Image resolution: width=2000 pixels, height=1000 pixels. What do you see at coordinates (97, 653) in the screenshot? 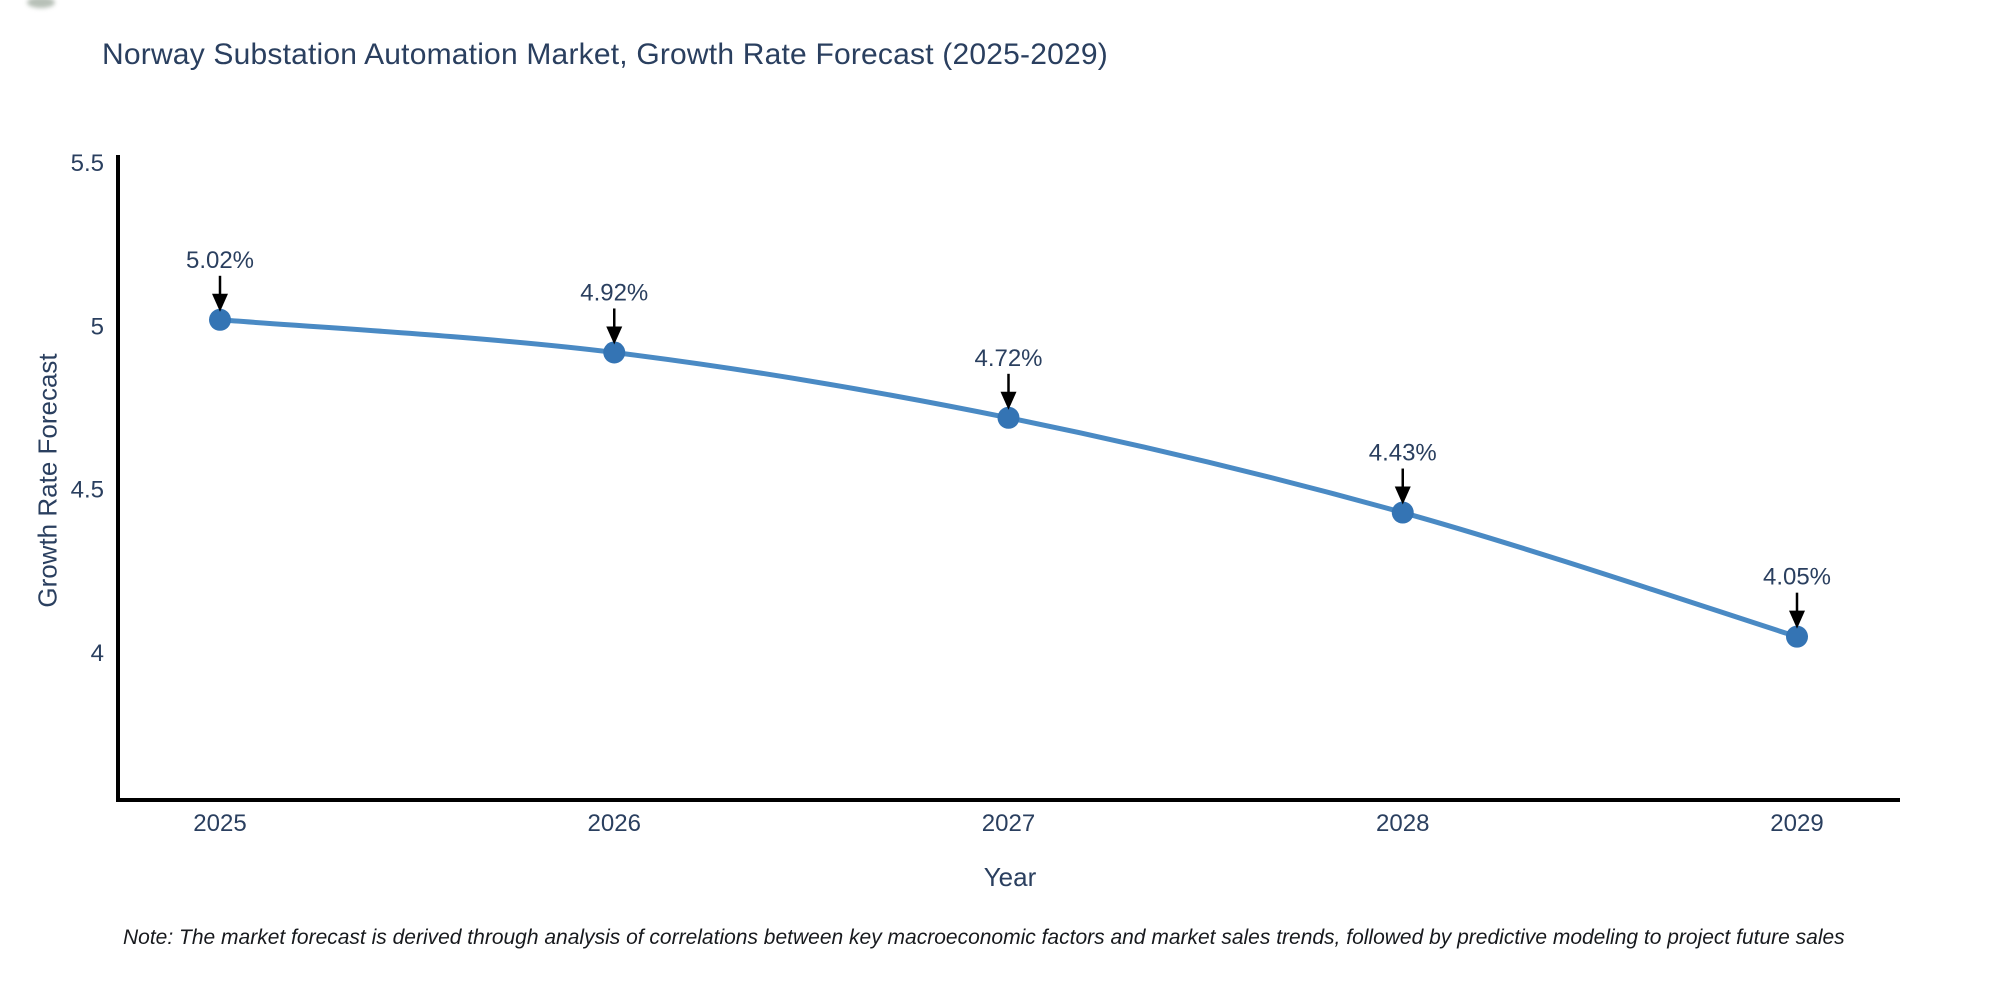
I see `y-tick-label: 4` at bounding box center [97, 653].